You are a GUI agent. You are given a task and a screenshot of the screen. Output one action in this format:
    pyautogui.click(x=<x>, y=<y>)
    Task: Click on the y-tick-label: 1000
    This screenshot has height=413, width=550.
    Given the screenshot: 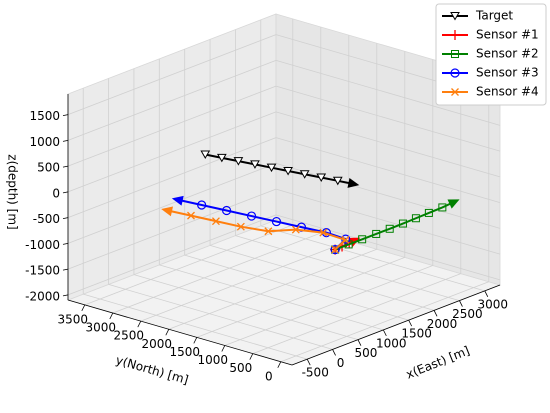 What is the action you would take?
    pyautogui.click(x=213, y=360)
    